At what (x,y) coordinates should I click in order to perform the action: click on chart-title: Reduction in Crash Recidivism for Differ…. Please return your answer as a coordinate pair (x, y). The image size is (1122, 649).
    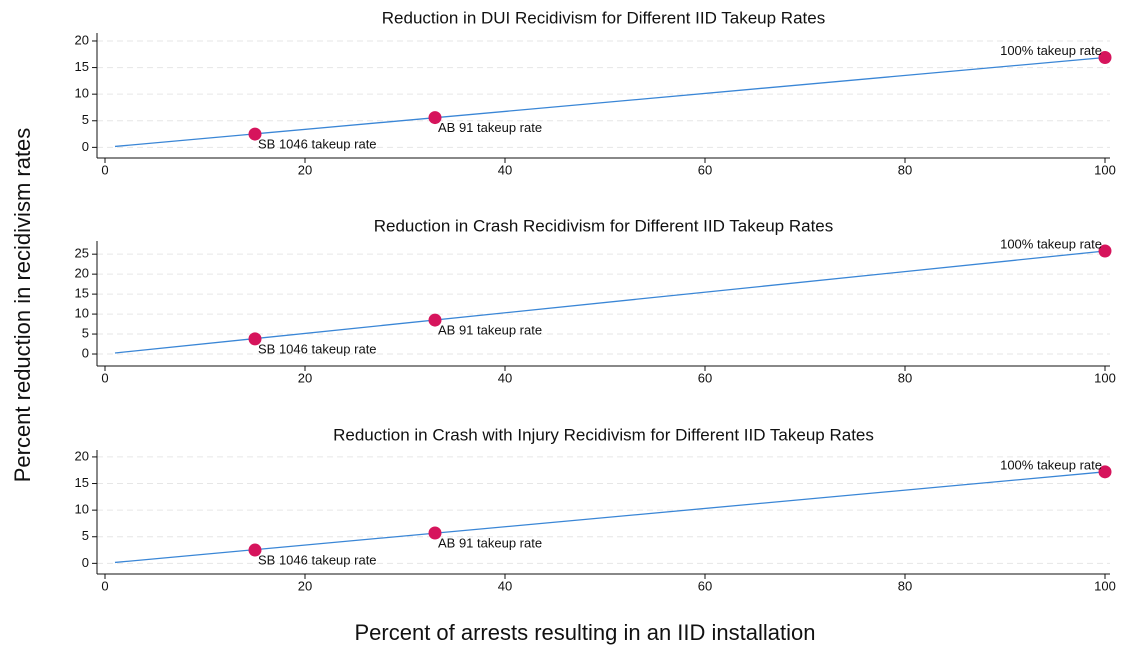
    Looking at the image, I should click on (604, 225).